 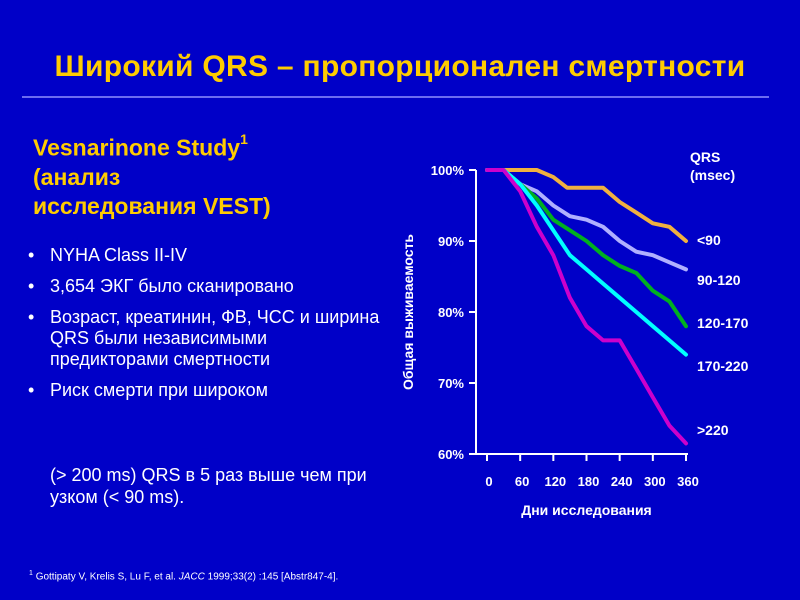 What do you see at coordinates (451, 312) in the screenshot?
I see `y-tick-label: 80%` at bounding box center [451, 312].